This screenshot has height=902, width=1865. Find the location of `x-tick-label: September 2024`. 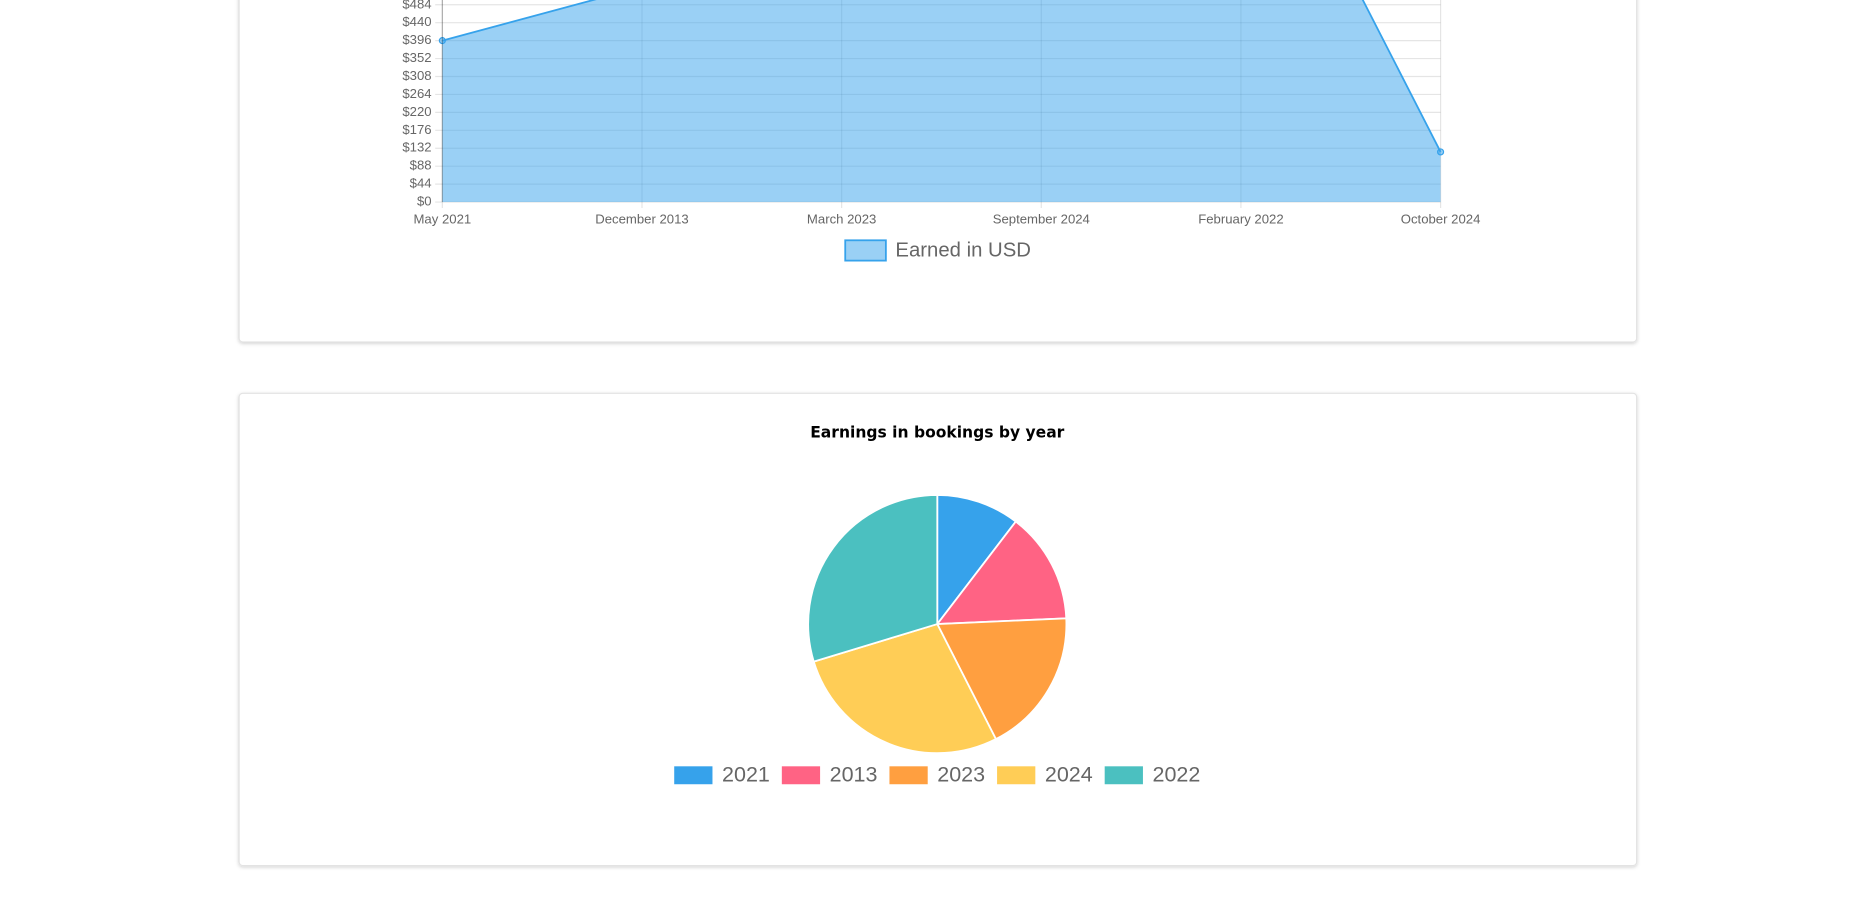

x-tick-label: September 2024 is located at coordinates (1041, 218).